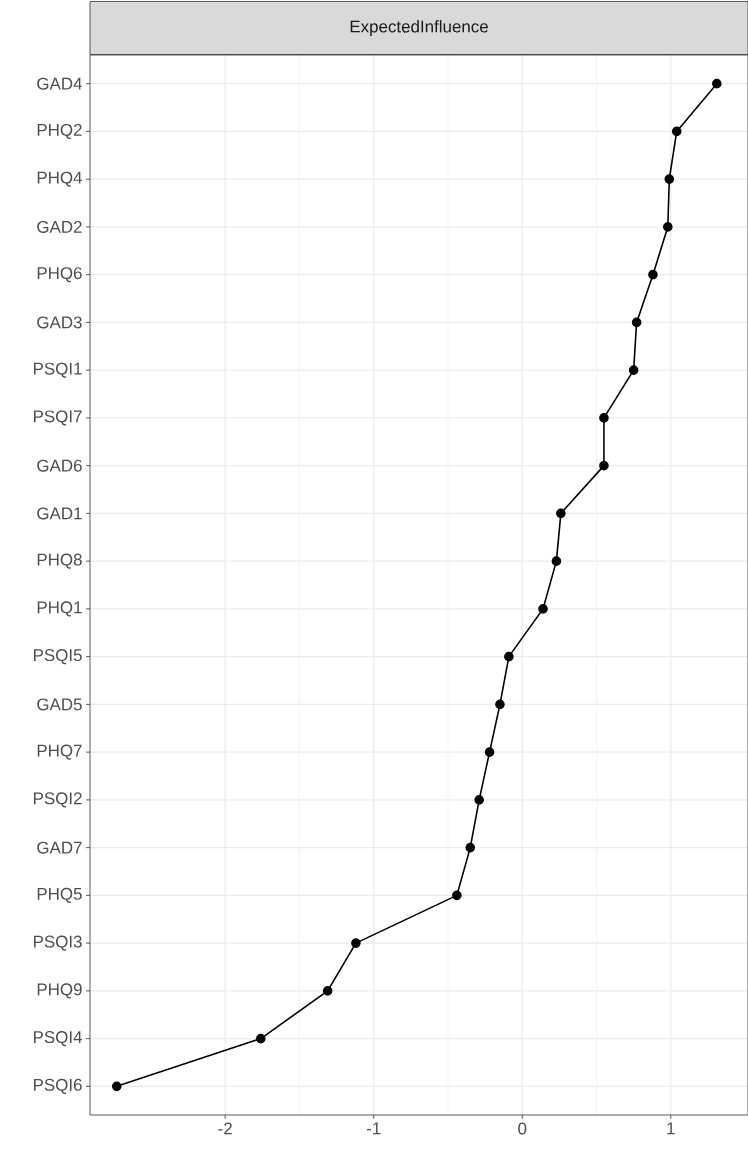 This screenshot has width=748, height=1150. What do you see at coordinates (59, 226) in the screenshot?
I see `y-tick-label: GAD2` at bounding box center [59, 226].